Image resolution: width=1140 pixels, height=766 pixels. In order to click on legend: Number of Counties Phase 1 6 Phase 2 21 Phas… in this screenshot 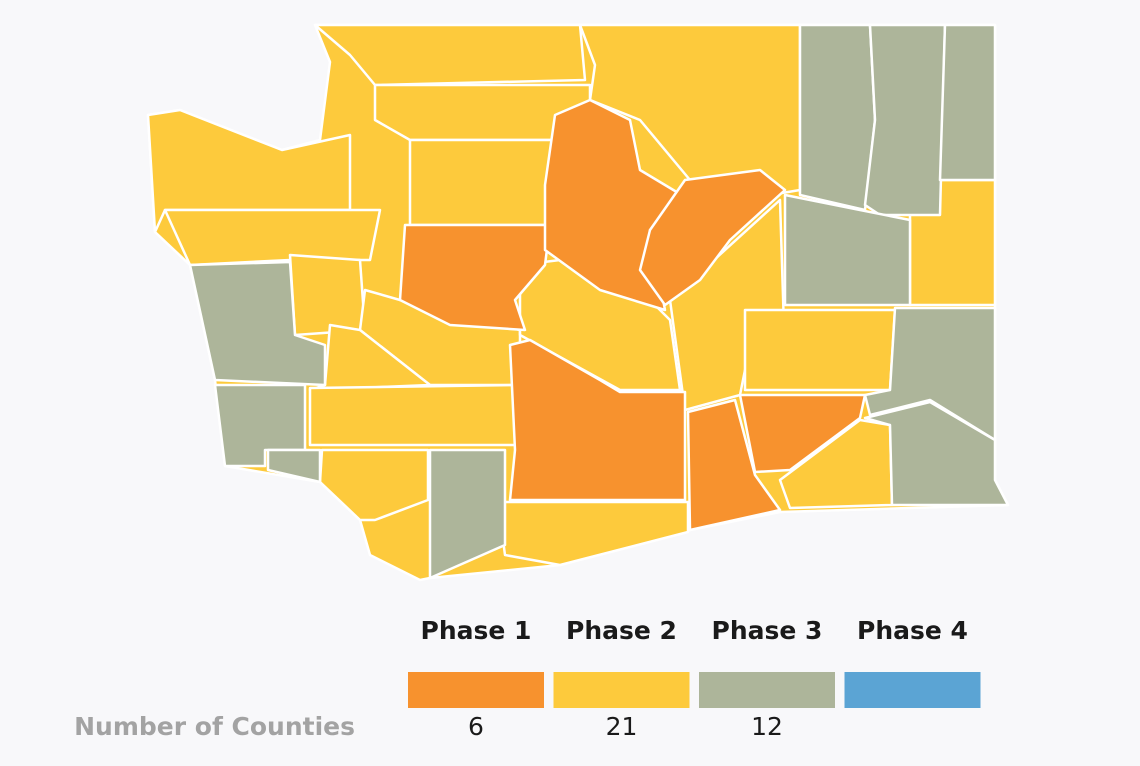, I will do `click(527, 678)`.